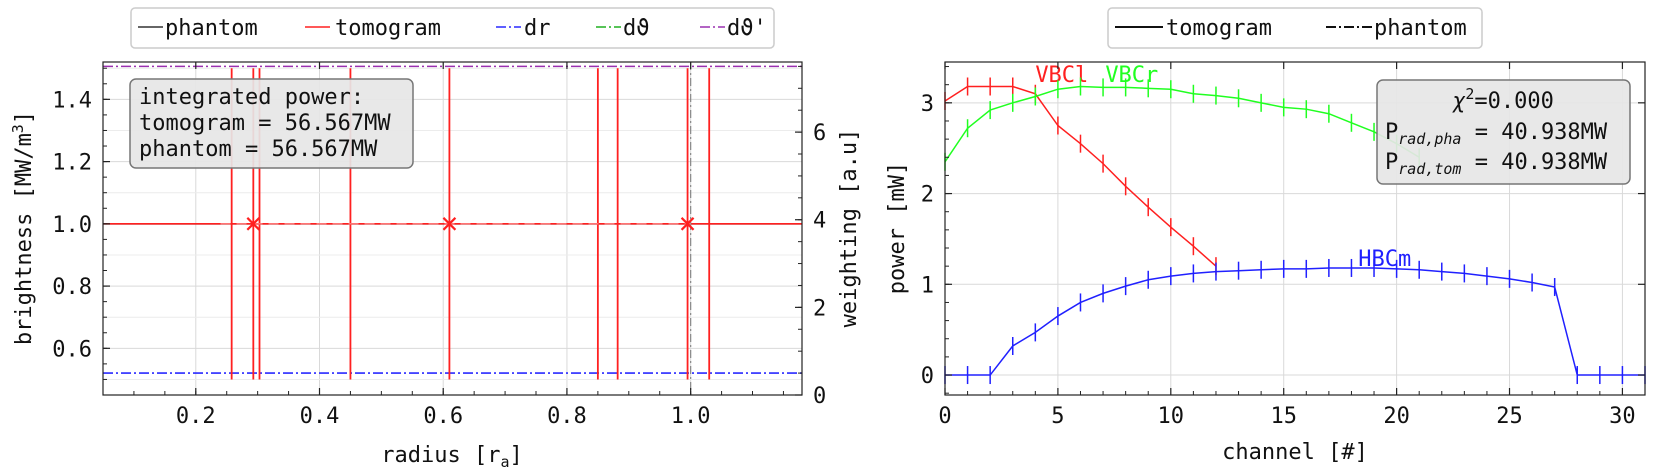  Describe the element at coordinates (1534, 132) in the screenshot. I see `prad-pha-value: = 40.938MW` at that location.